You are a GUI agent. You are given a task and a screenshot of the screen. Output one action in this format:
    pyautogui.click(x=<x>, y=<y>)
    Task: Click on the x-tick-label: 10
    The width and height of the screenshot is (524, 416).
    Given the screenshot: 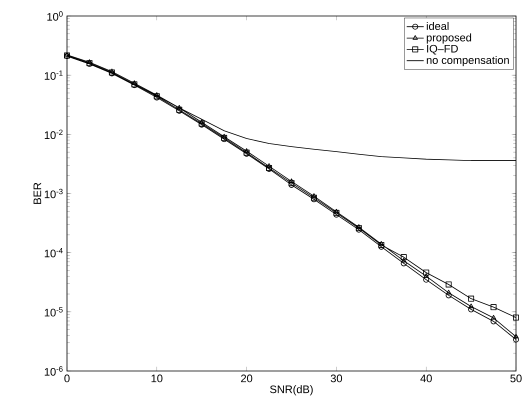 What is the action you would take?
    pyautogui.click(x=157, y=378)
    